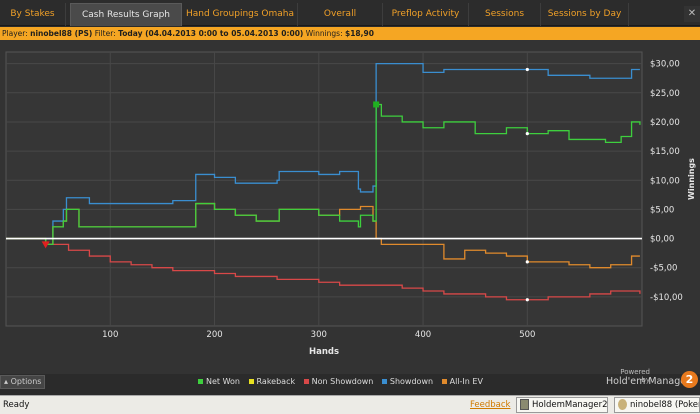  I want to click on legend-item-non-showdown: Non Showdown, so click(338, 381).